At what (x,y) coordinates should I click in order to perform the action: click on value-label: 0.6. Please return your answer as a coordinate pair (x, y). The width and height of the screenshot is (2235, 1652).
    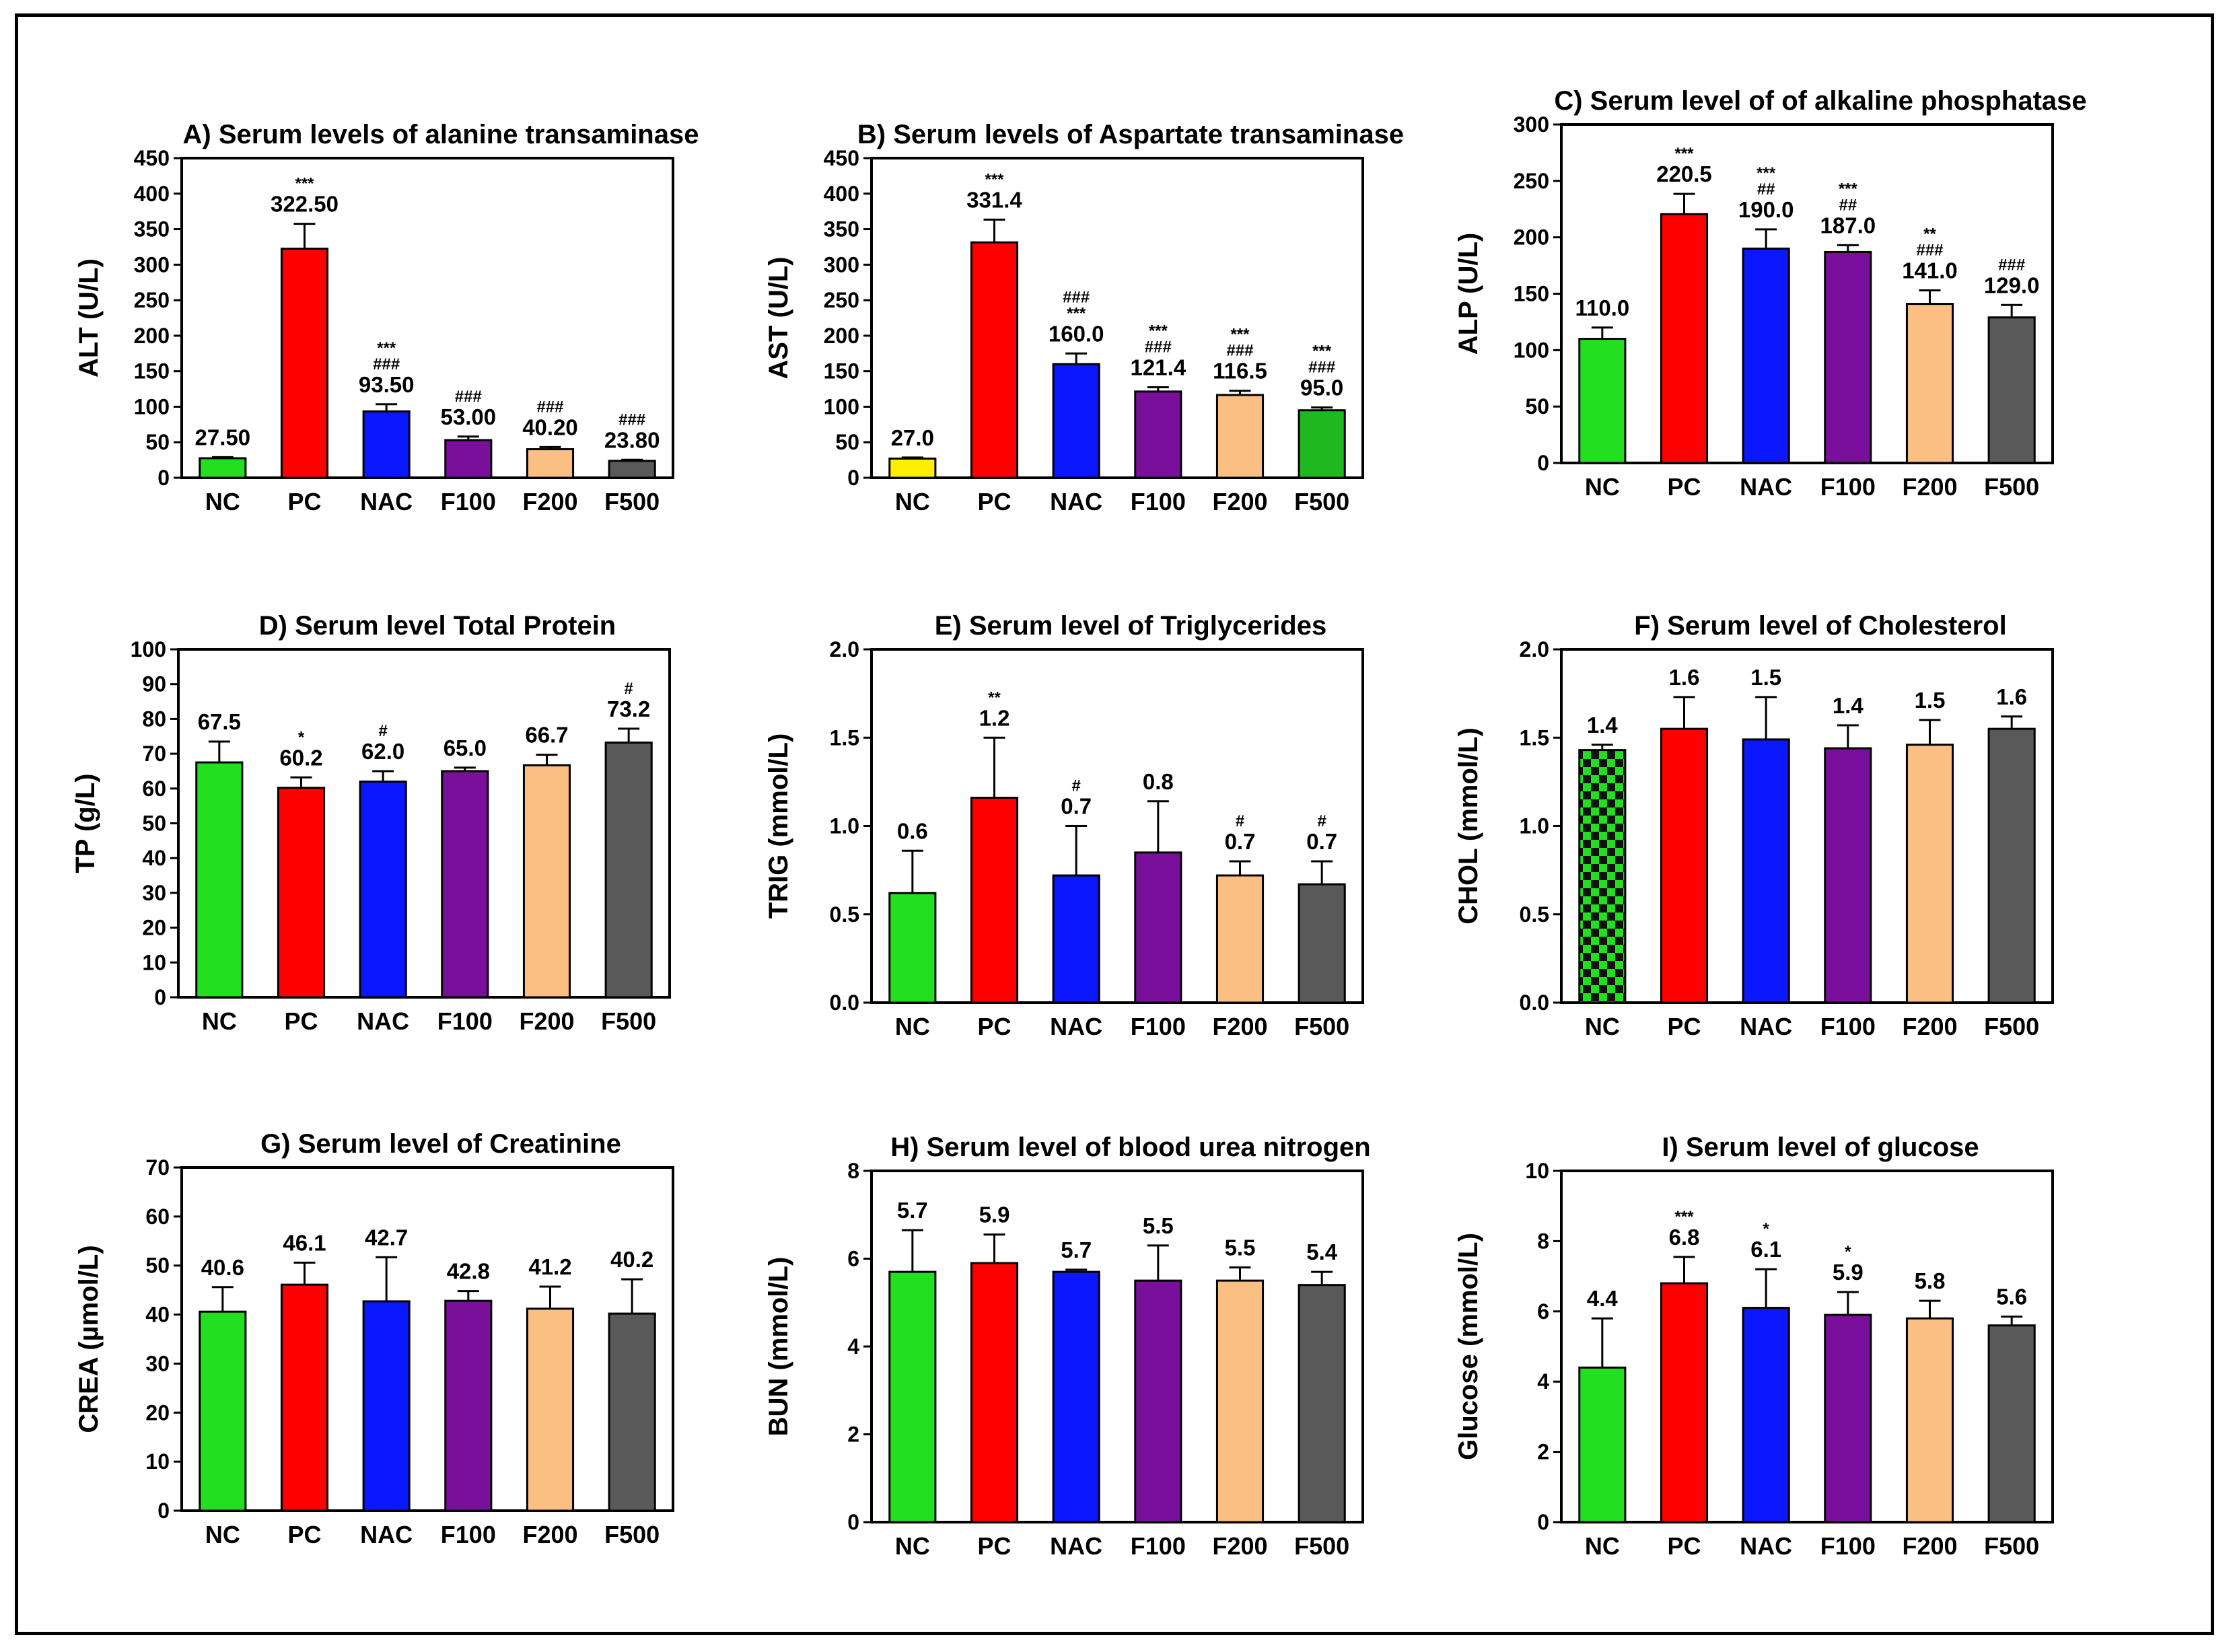
    Looking at the image, I should click on (913, 830).